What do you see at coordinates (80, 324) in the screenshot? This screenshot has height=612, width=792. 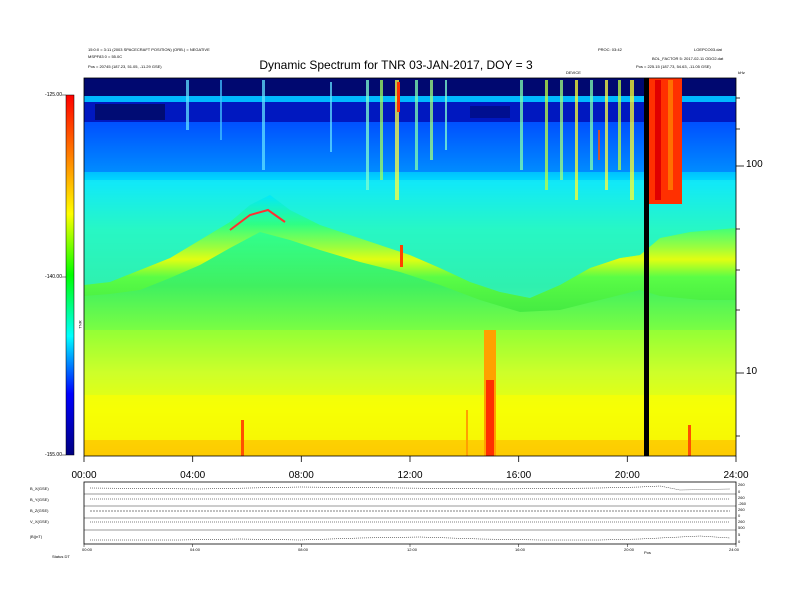 I see `colorbar-label: TNR` at bounding box center [80, 324].